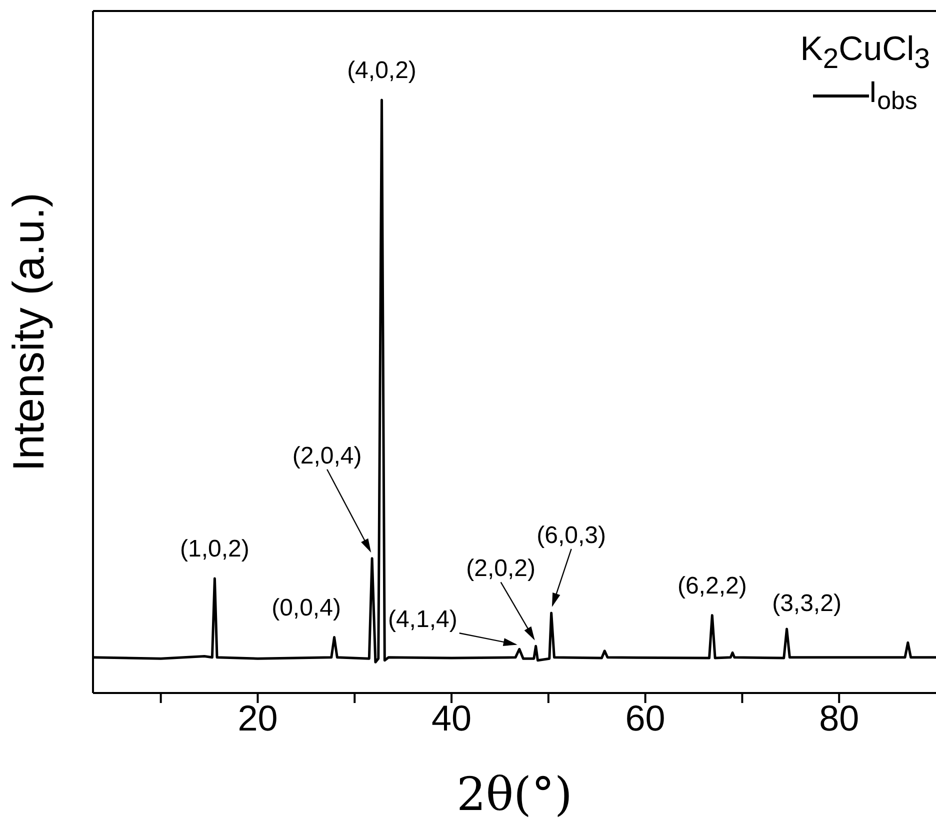 Image resolution: width=936 pixels, height=826 pixels. What do you see at coordinates (865, 53) in the screenshot?
I see `legend-title: K$_{2}$CuCl$_{3}$` at bounding box center [865, 53].